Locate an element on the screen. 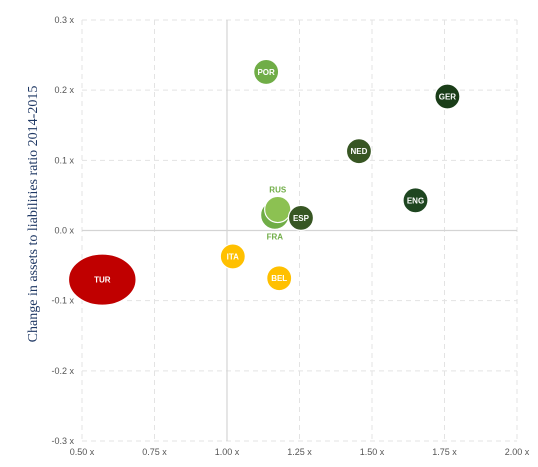  bubble-rus-label: RUS is located at coordinates (278, 189).